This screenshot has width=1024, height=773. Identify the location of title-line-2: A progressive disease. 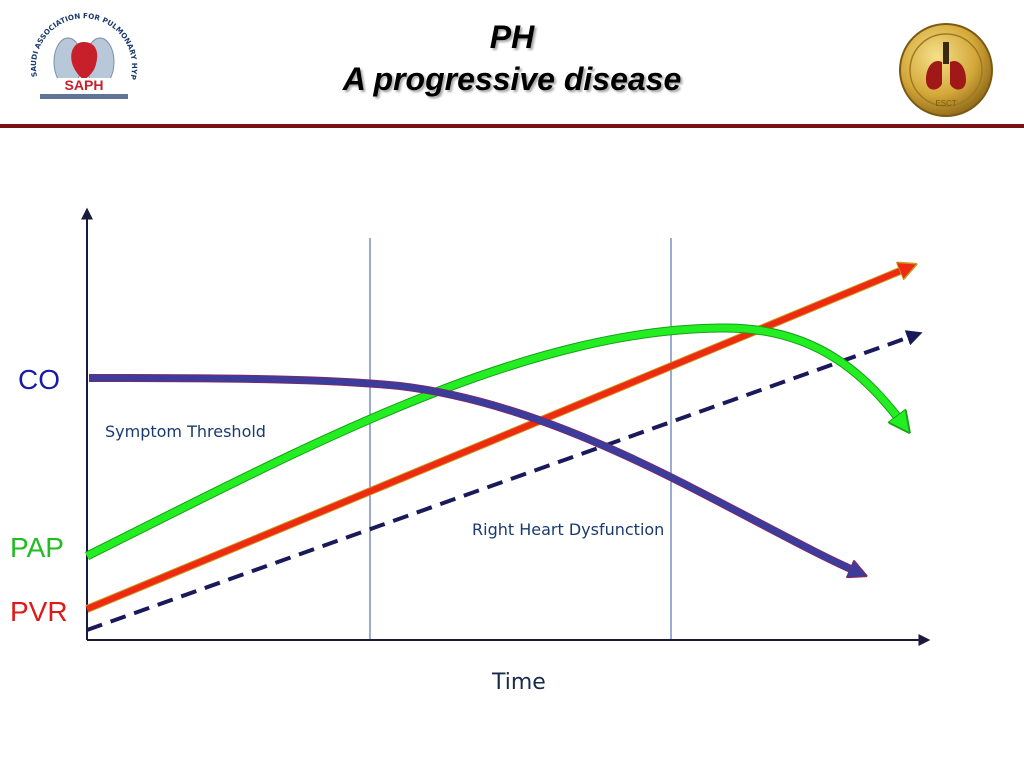
(512, 79).